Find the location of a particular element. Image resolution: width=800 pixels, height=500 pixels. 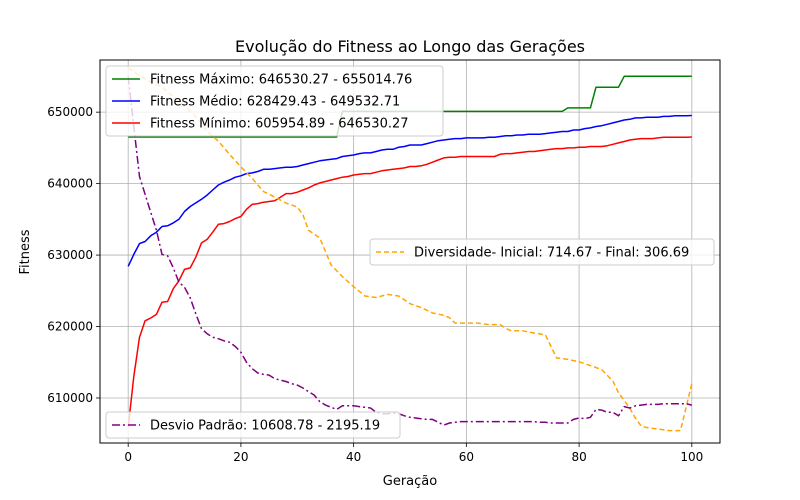

x-axis-label: Geração is located at coordinates (410, 481).